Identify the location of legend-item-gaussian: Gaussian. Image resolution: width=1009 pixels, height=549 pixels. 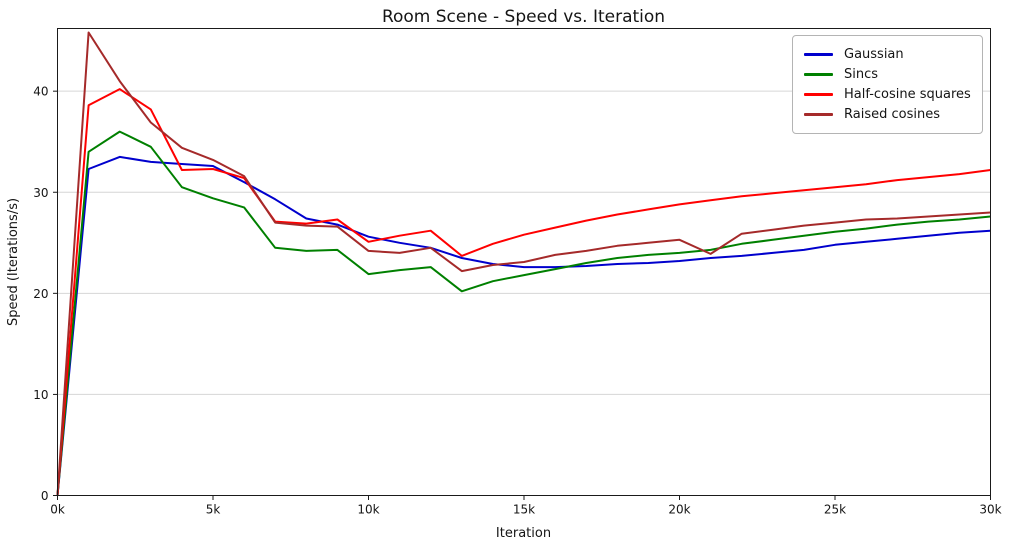
(889, 54).